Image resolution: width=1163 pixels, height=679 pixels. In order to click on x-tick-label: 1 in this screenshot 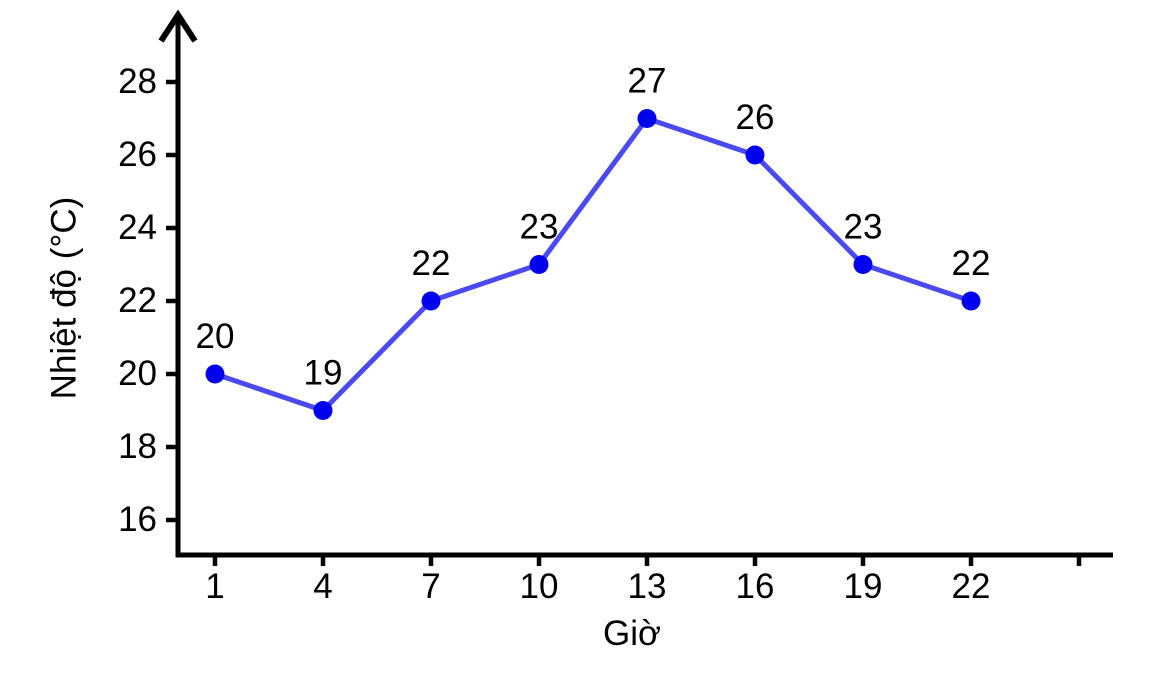, I will do `click(214, 586)`.